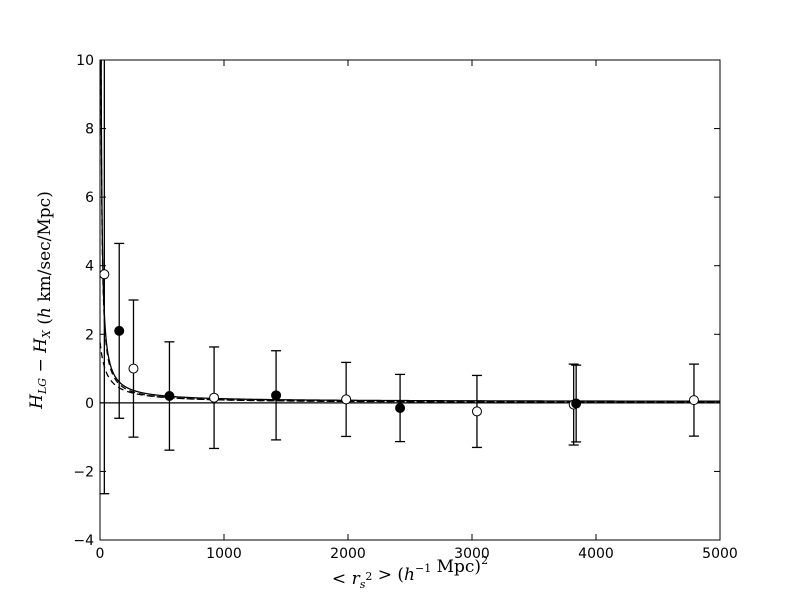 This screenshot has width=800, height=600. Describe the element at coordinates (348, 554) in the screenshot. I see `x-tick-label: 2000` at that location.